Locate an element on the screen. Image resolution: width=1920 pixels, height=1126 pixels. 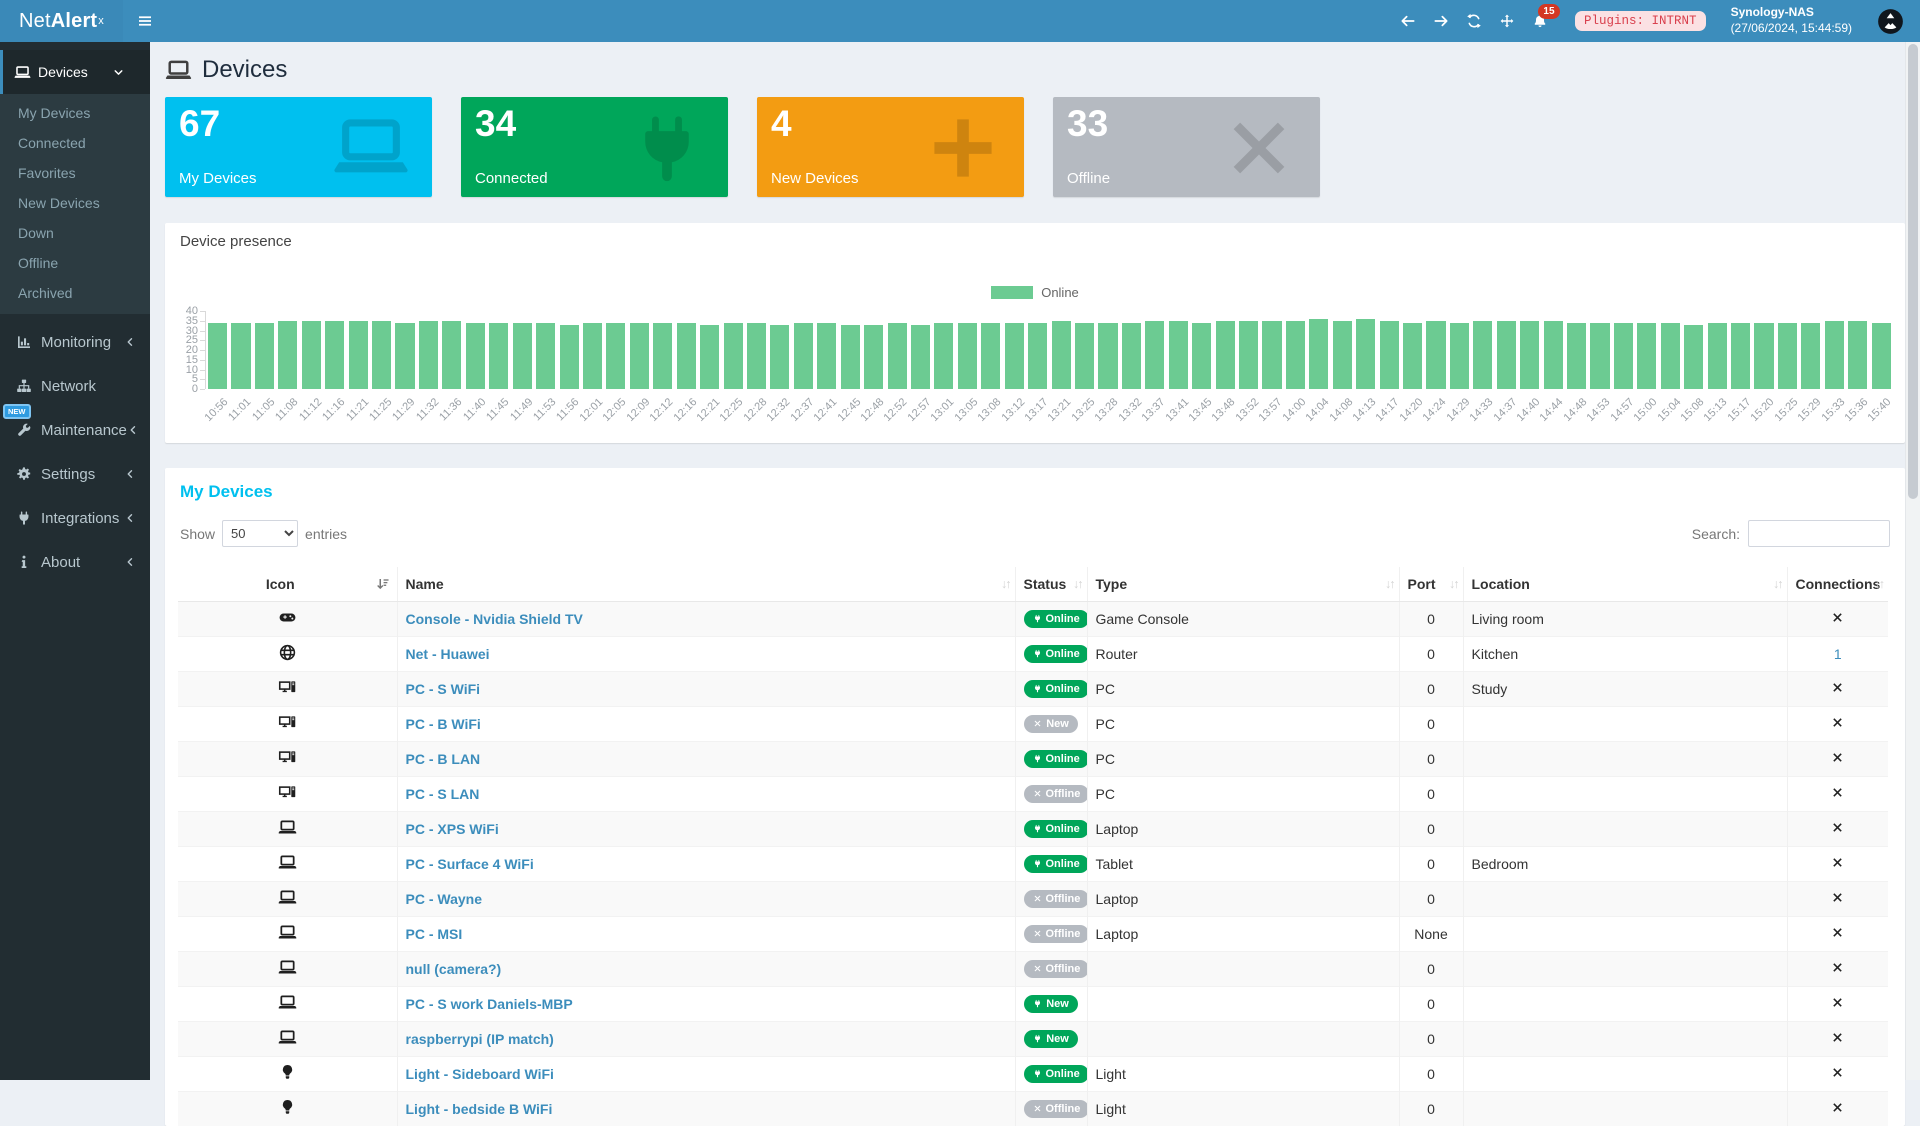
column-header-connections: Connections↓↑ is located at coordinates (1837, 584).